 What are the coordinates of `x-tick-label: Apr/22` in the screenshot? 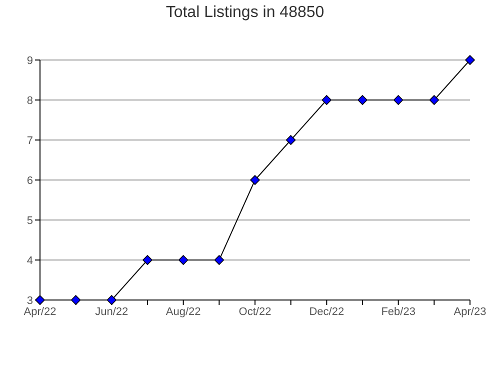 It's located at (40, 312).